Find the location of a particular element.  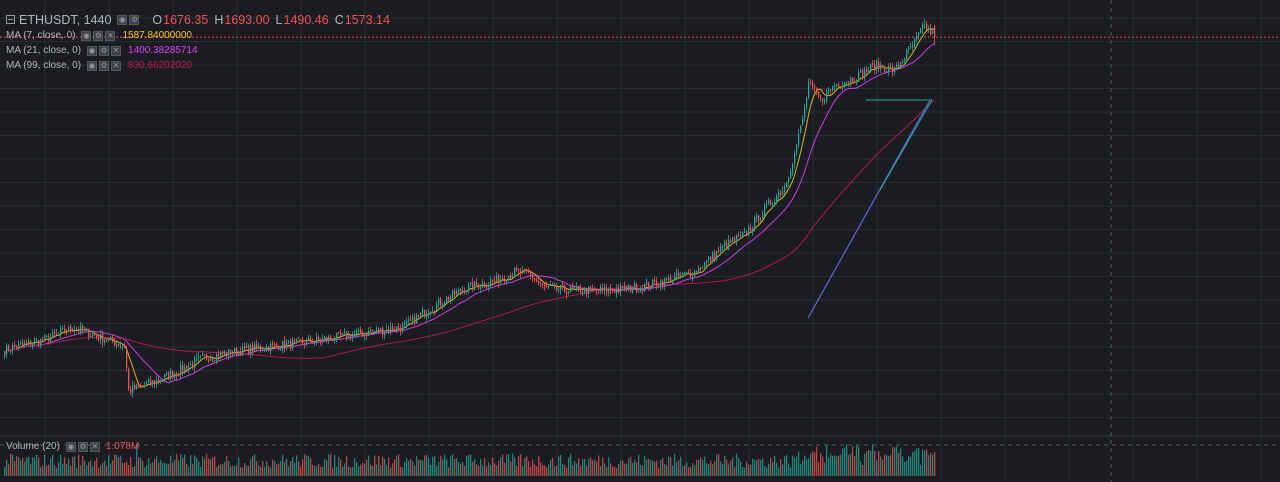

open-value: 1676.35 is located at coordinates (186, 19).